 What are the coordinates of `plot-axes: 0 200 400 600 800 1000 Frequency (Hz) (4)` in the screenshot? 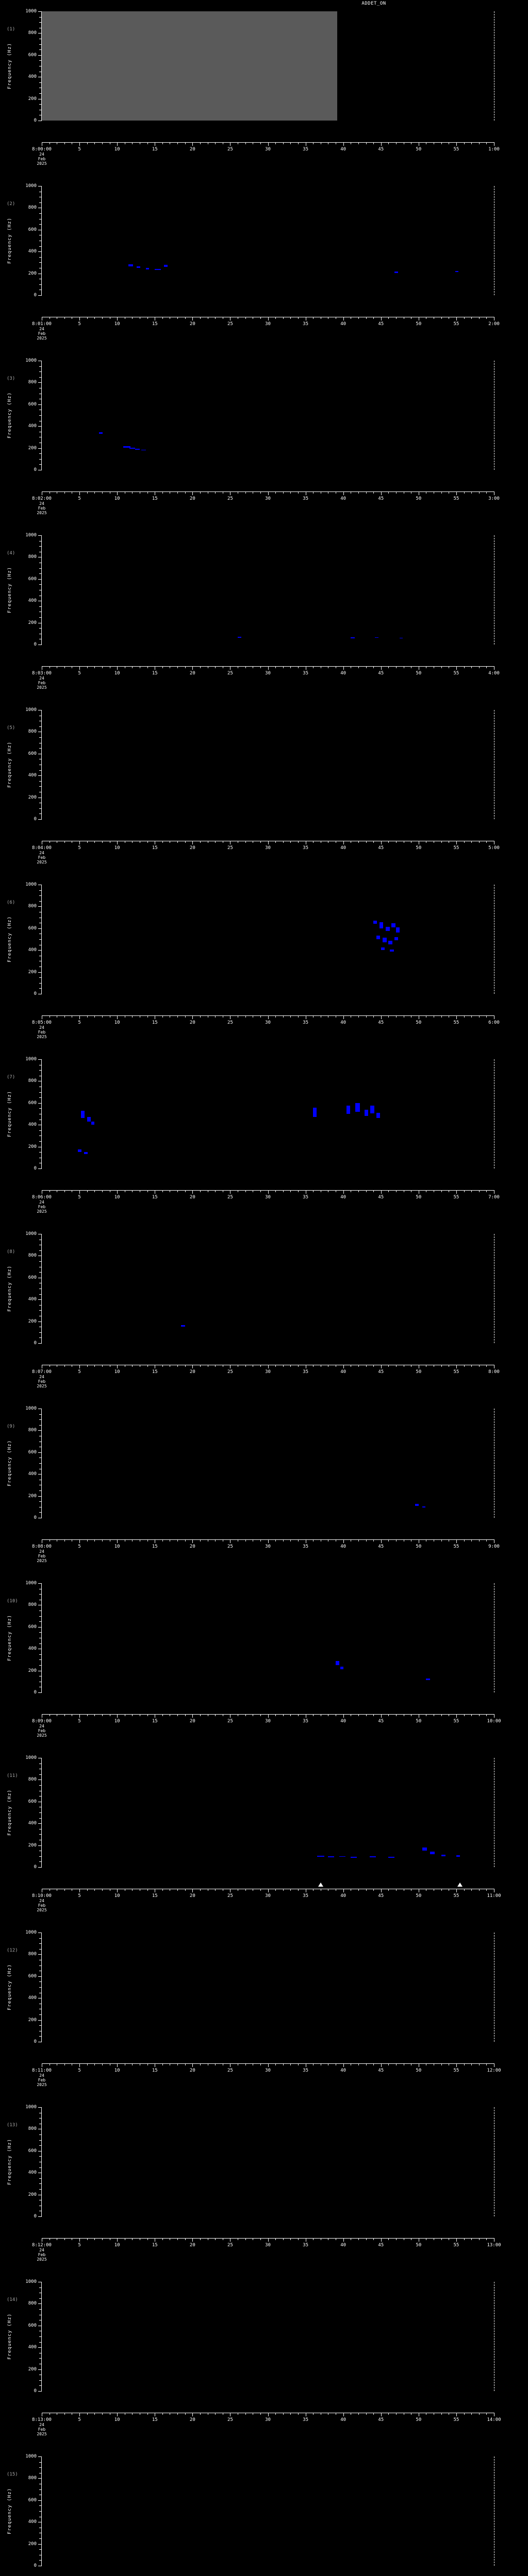 It's located at (250, 590).